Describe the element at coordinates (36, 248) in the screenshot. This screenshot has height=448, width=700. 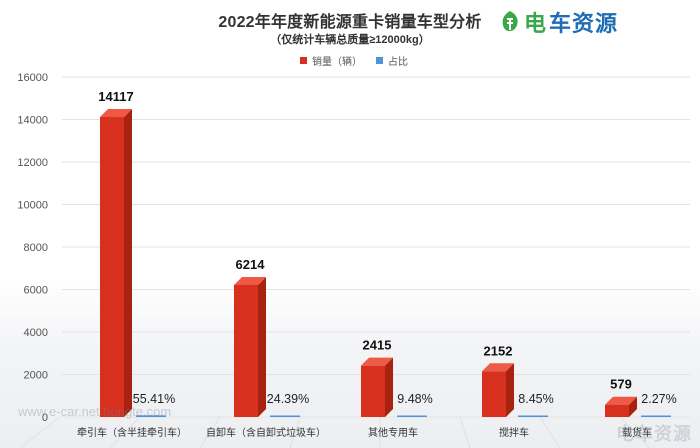
I see `y-tick-label: 8000` at that location.